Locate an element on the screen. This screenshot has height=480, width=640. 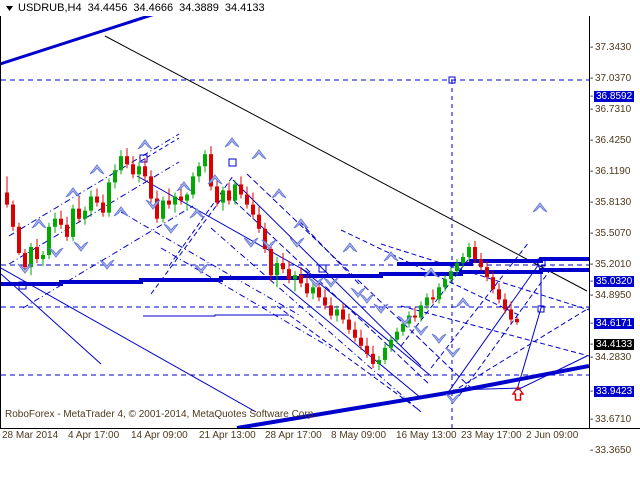
channel1-lower is located at coordinates (108, 257).